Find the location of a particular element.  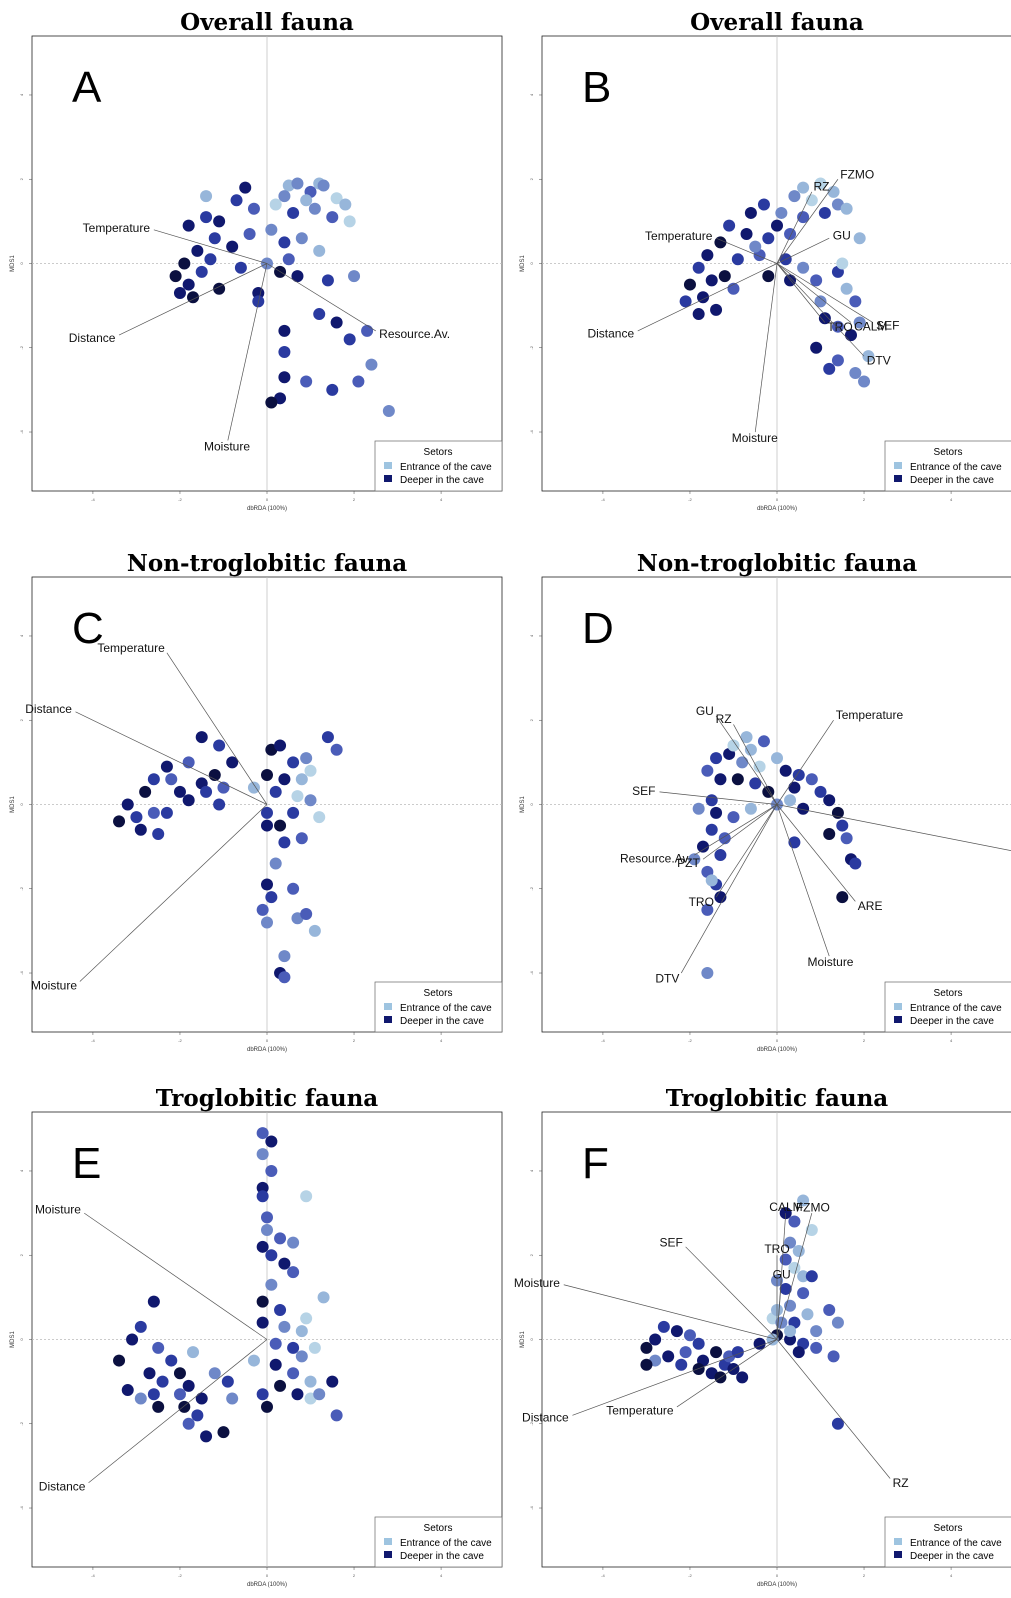

x-tick-label: -4 is located at coordinates (93, 499).